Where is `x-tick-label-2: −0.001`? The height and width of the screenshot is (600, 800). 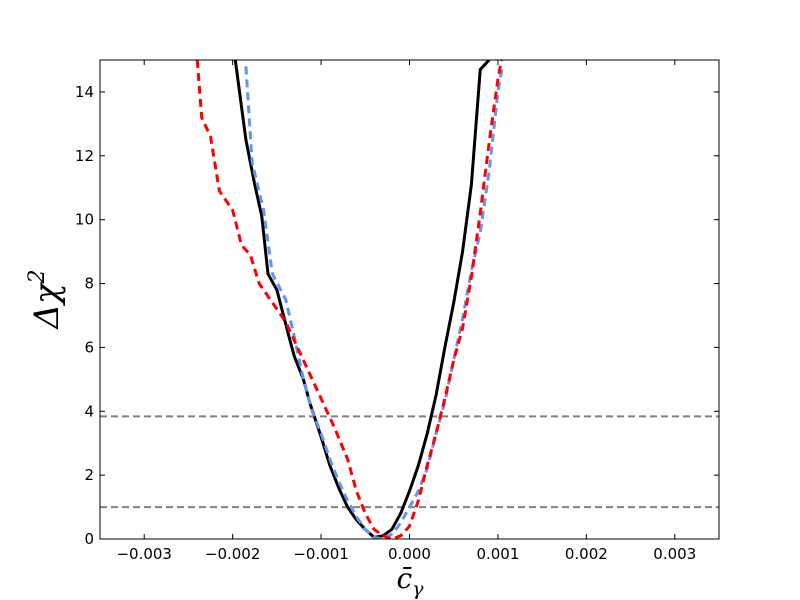 x-tick-label-2: −0.001 is located at coordinates (321, 554).